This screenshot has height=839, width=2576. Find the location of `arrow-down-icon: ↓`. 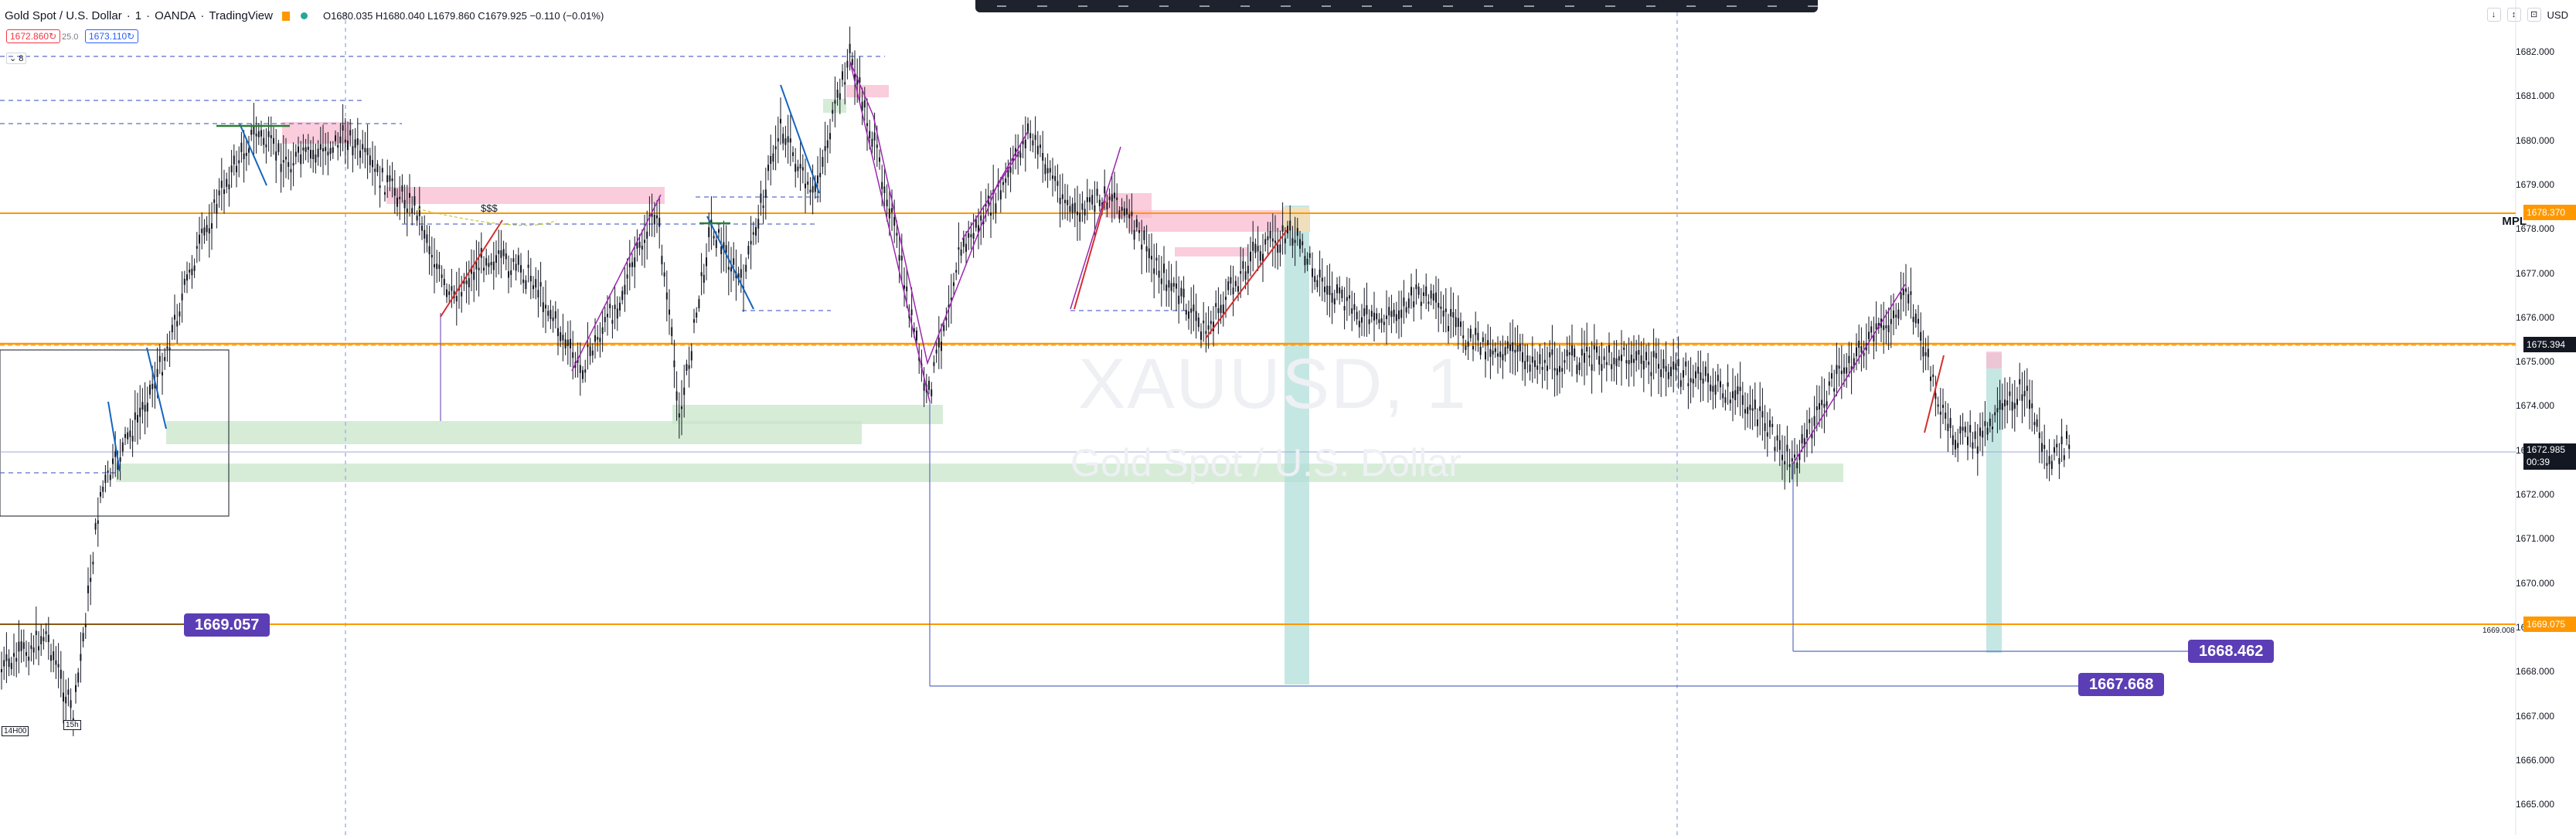

arrow-down-icon: ↓ is located at coordinates (2493, 15).